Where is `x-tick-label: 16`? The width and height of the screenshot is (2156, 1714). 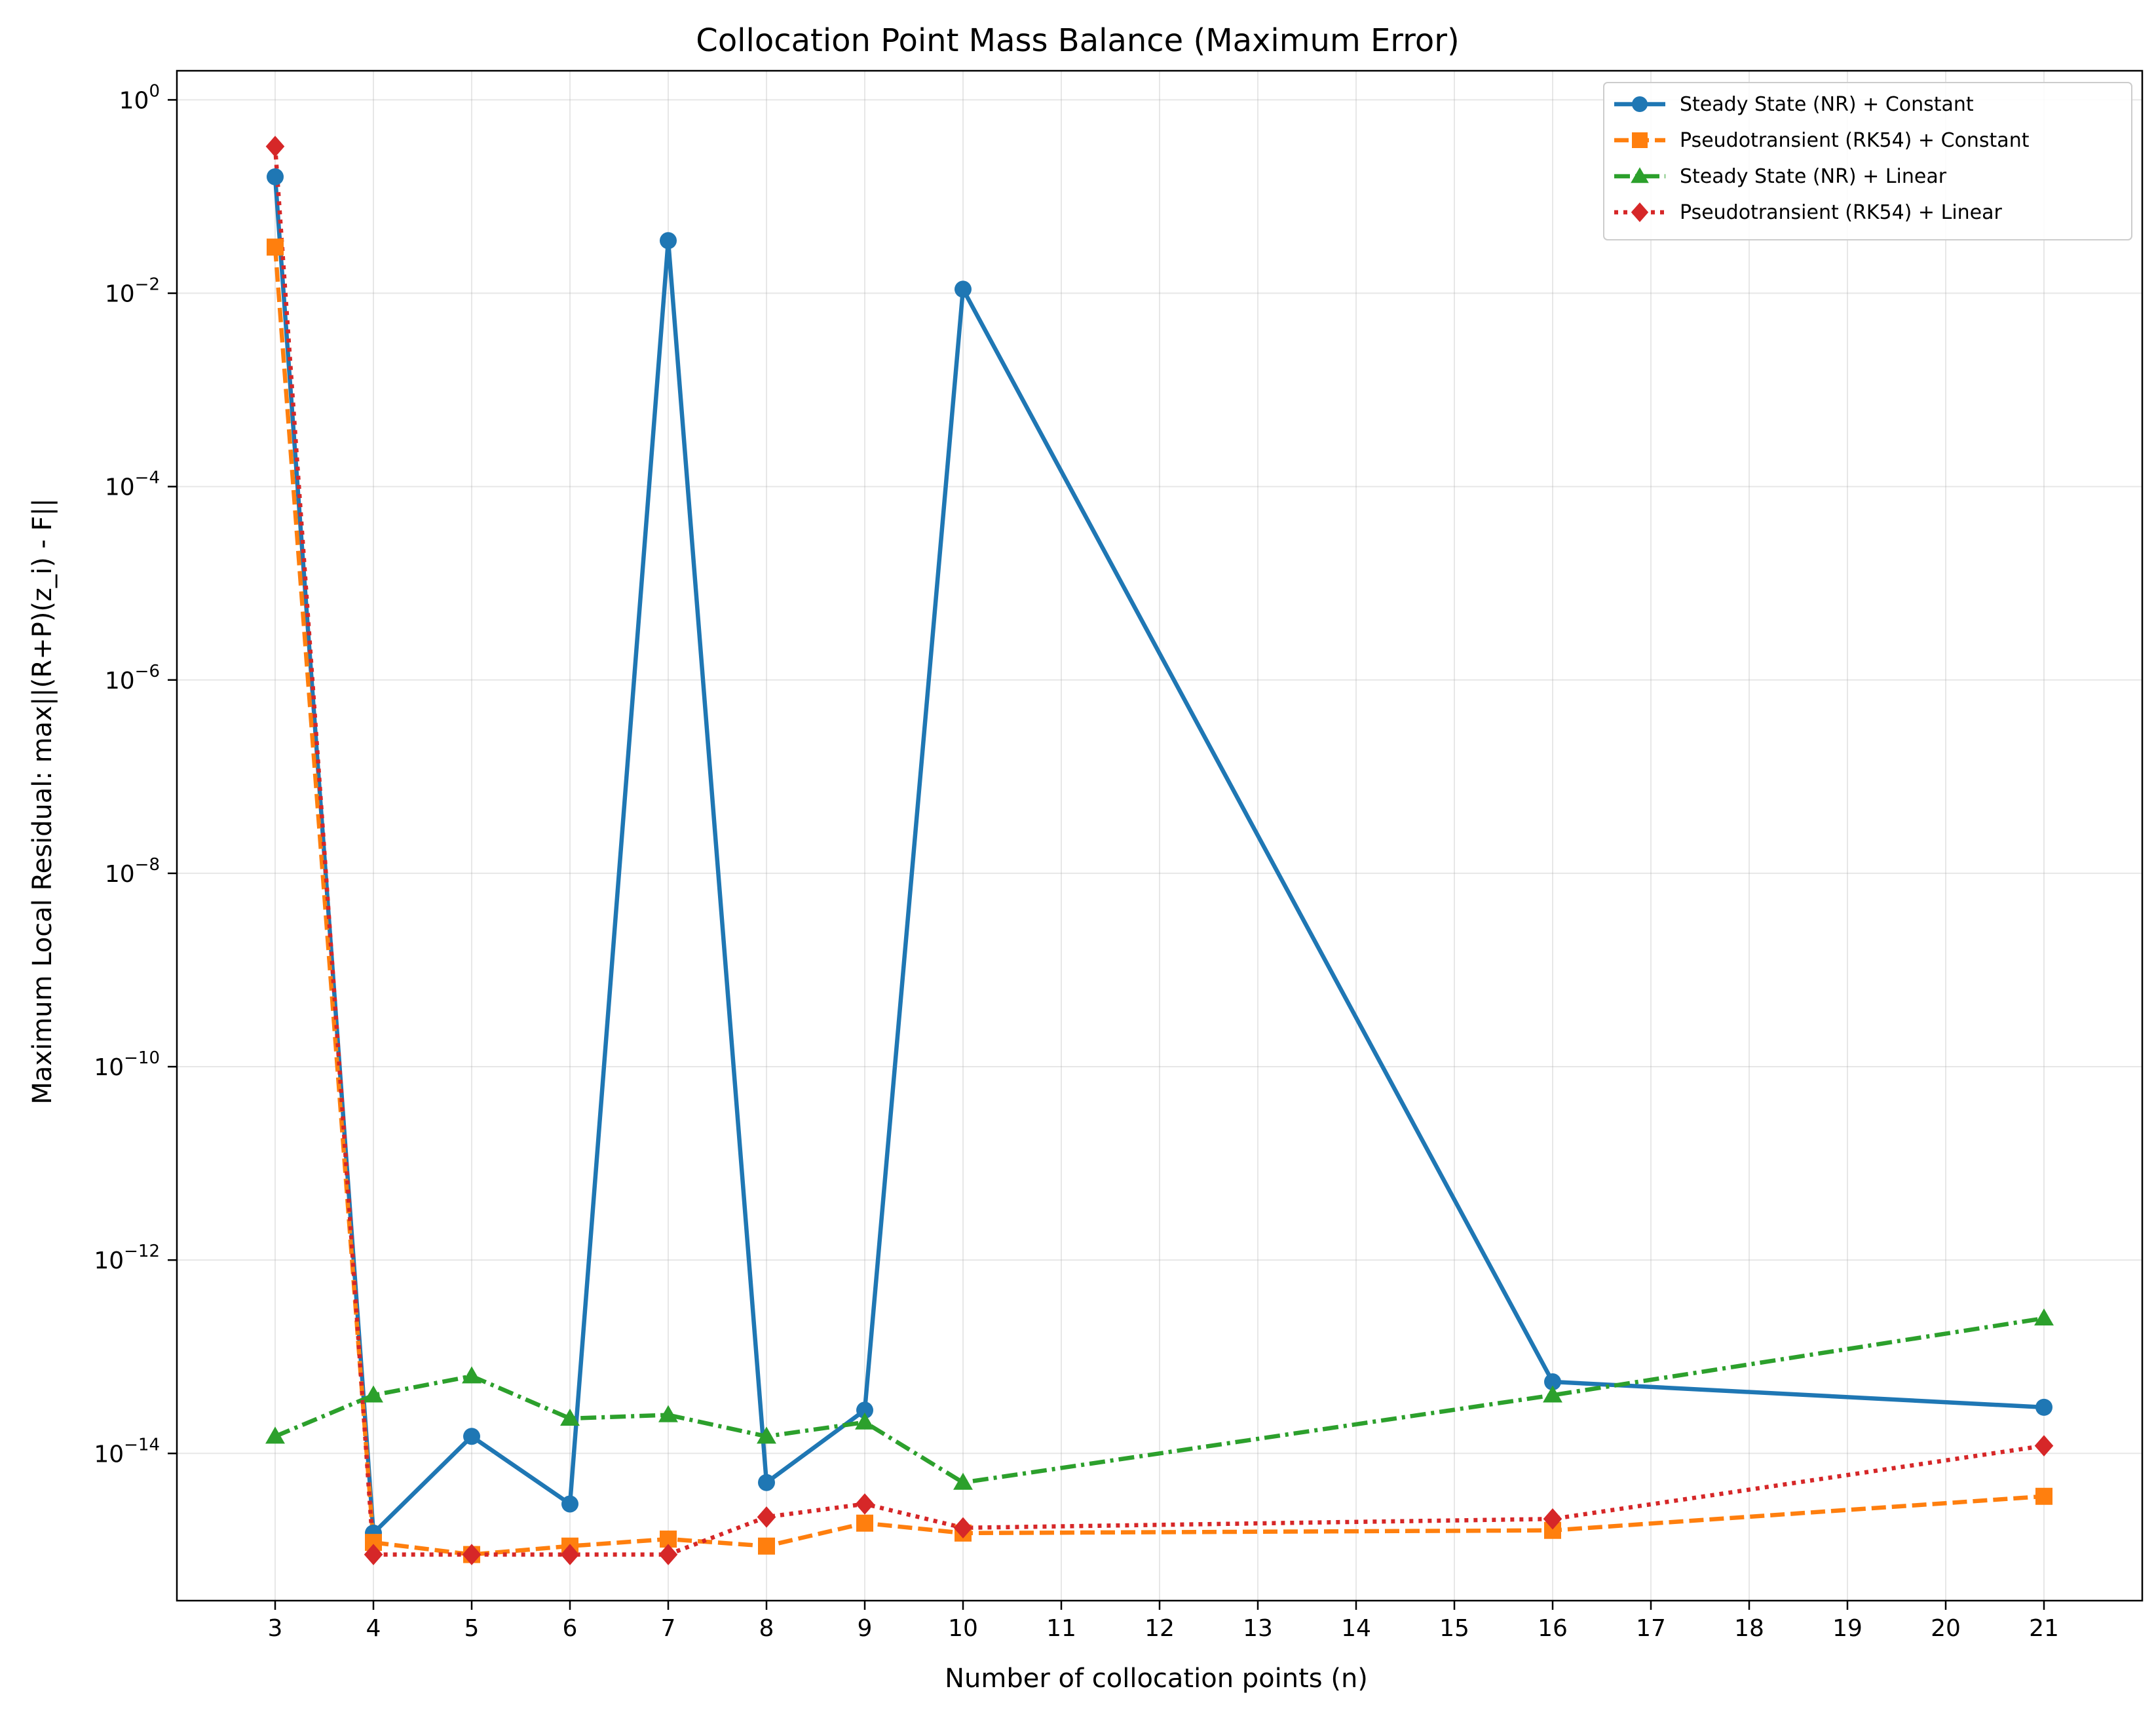
x-tick-label: 16 is located at coordinates (1553, 1628).